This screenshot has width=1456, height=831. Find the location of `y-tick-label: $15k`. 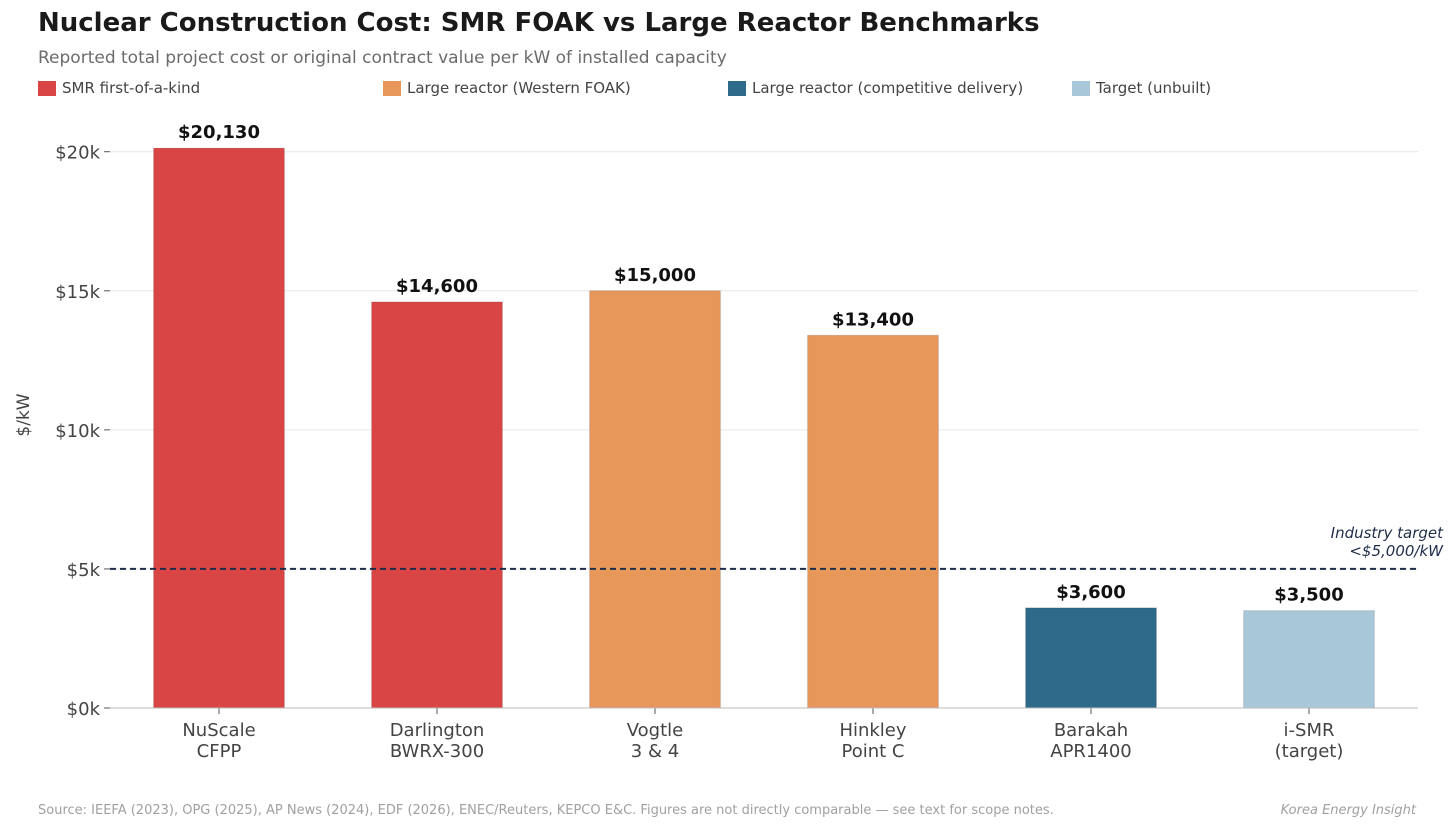

y-tick-label: $15k is located at coordinates (77, 292).